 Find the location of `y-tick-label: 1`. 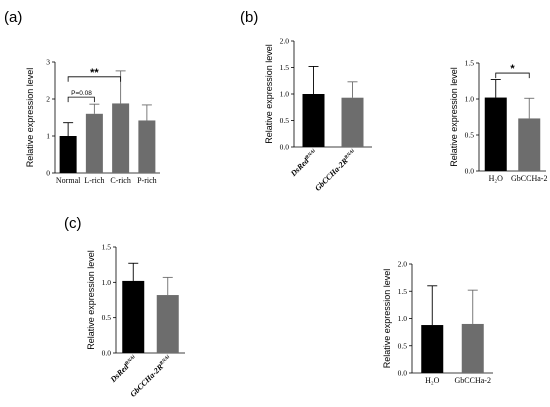

y-tick-label: 1 is located at coordinates (48, 136).